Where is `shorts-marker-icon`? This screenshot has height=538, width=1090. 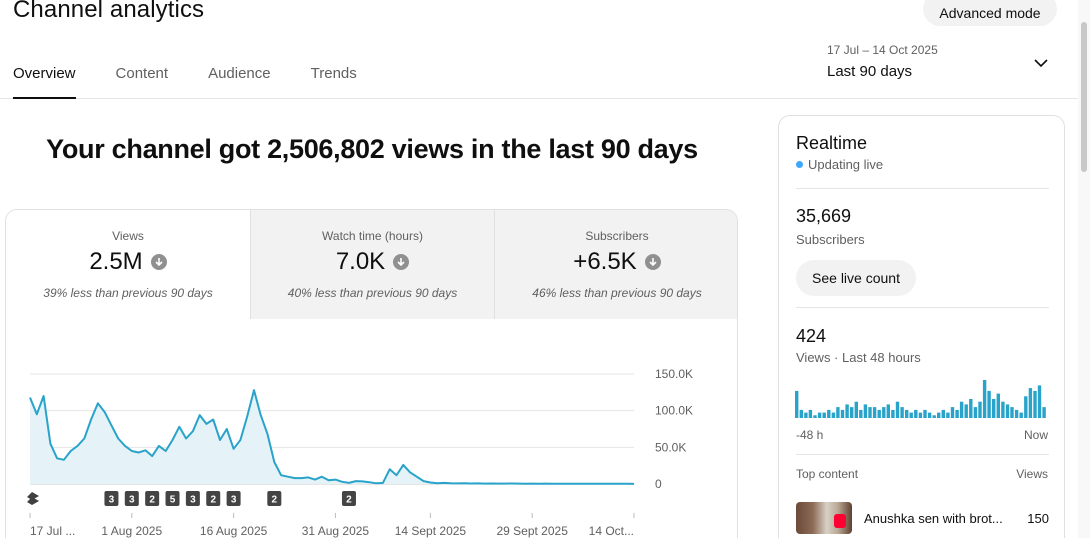 shorts-marker-icon is located at coordinates (33, 498).